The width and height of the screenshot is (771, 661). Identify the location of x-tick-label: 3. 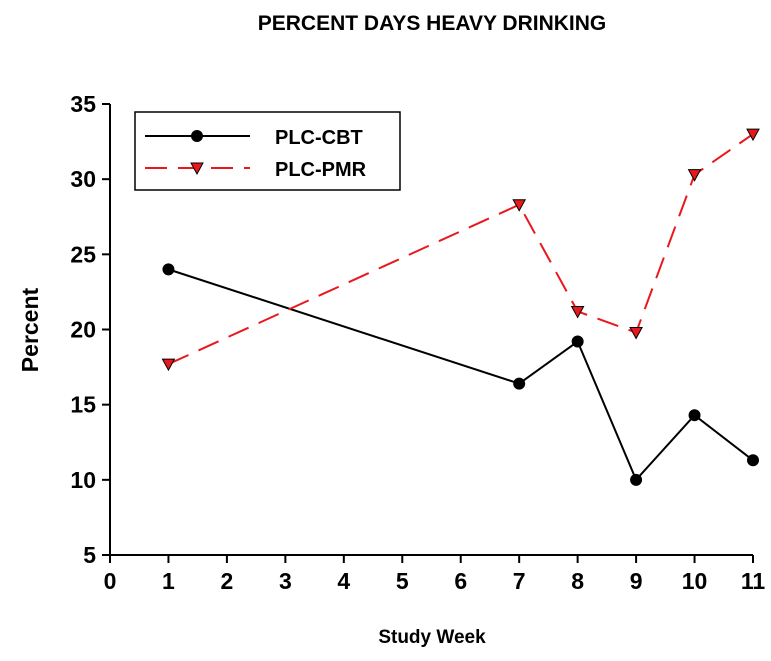
(285, 581).